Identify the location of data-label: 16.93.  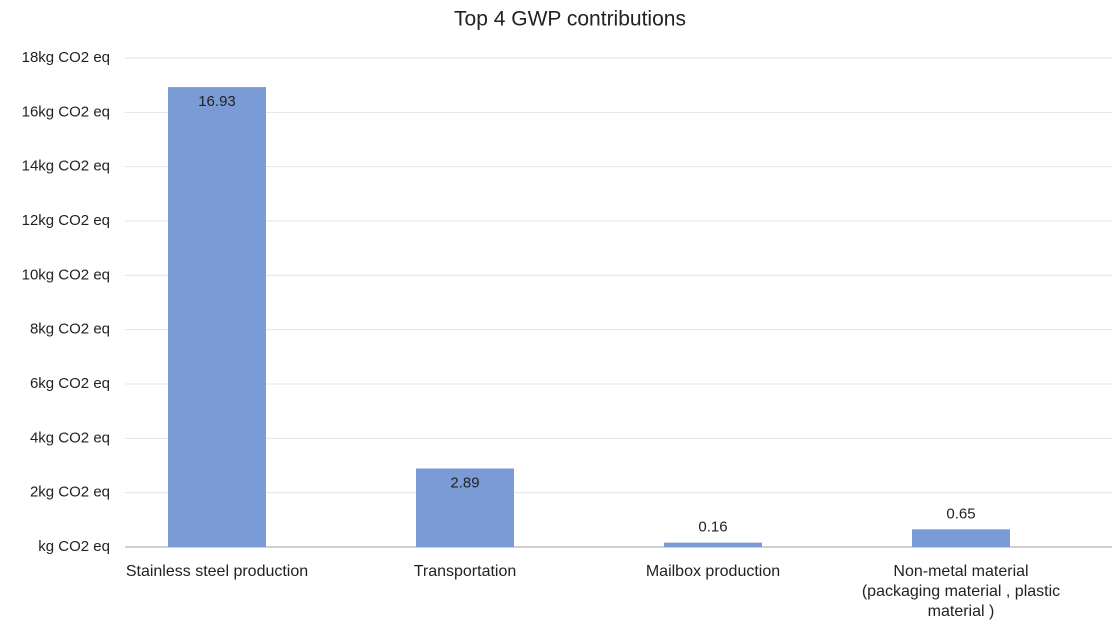
(217, 101).